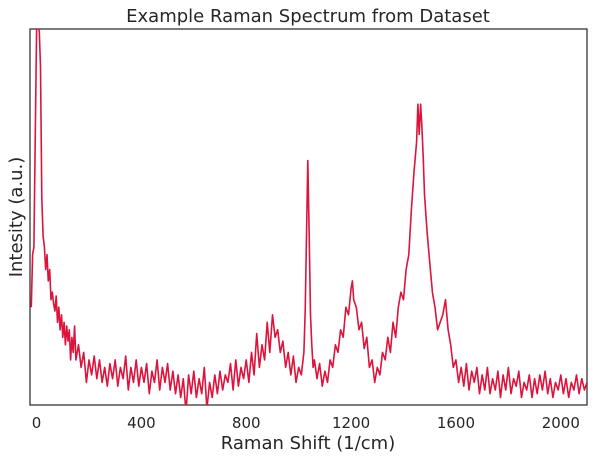 The image size is (594, 461). Describe the element at coordinates (308, 16) in the screenshot. I see `chart-title: Example Raman Spectrum from Dataset` at that location.